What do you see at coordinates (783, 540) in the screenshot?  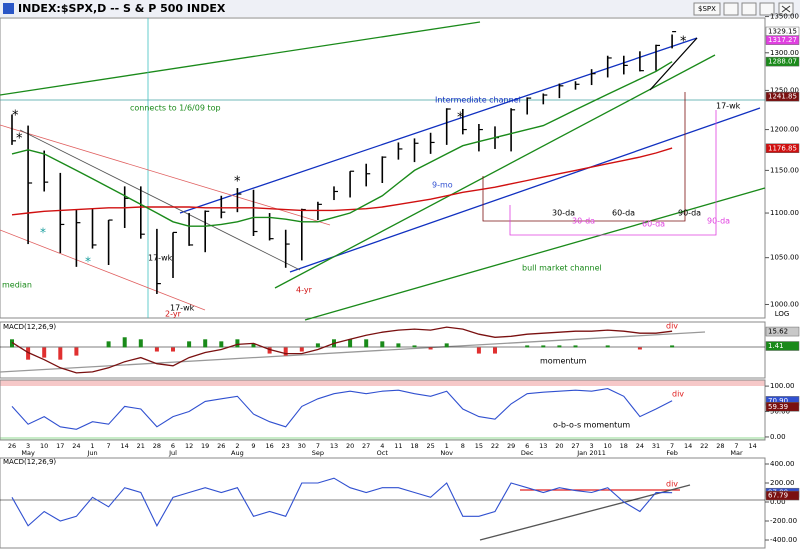 I see `y-tick-label: -400.00` at bounding box center [783, 540].